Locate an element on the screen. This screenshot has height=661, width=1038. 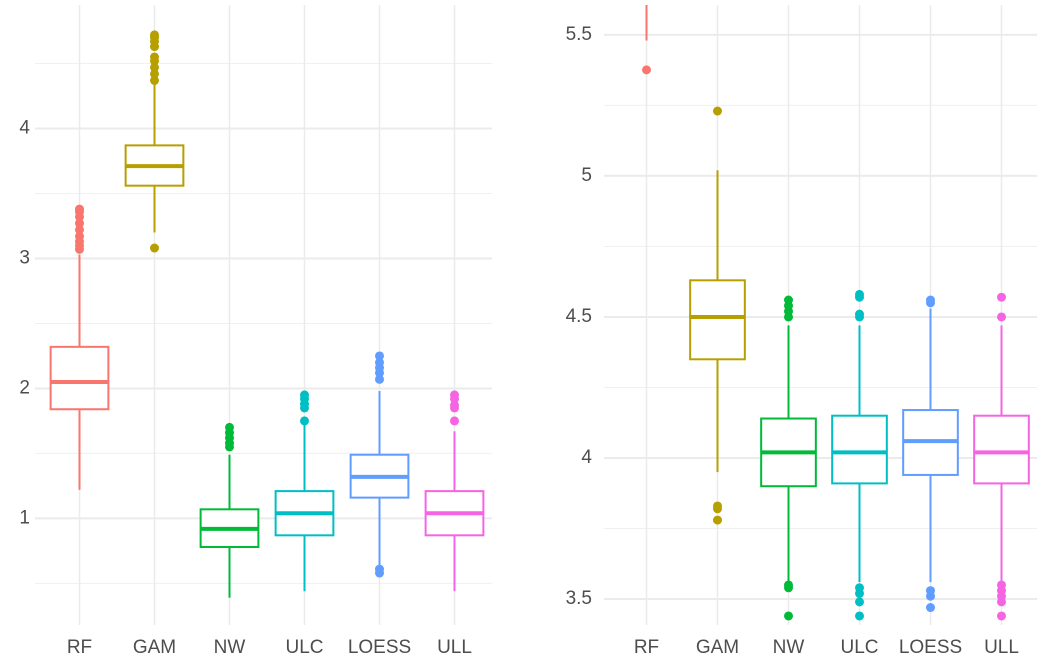
y-tick-label: 2 is located at coordinates (24, 387).